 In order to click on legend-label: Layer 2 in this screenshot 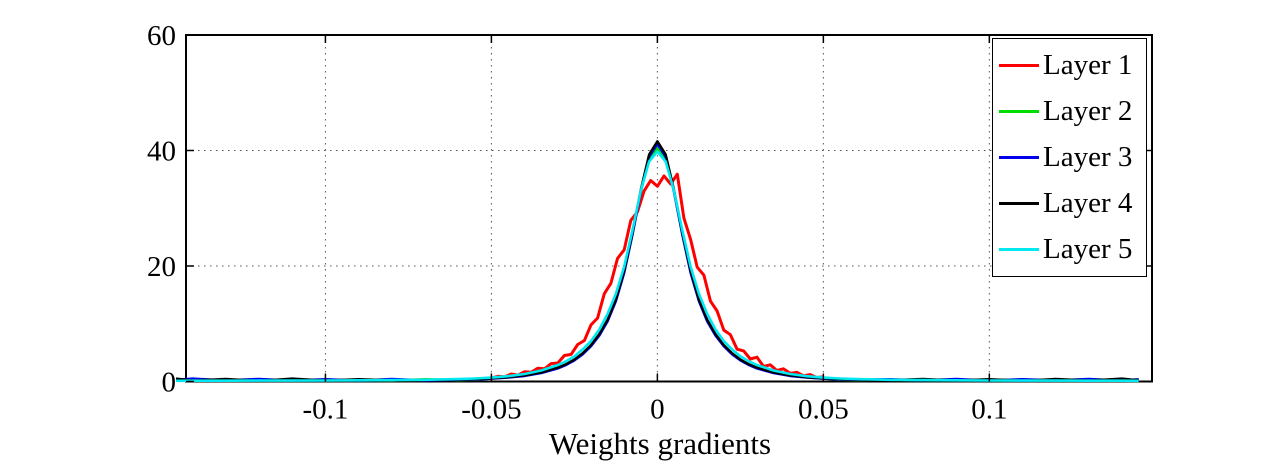, I will do `click(1088, 111)`.